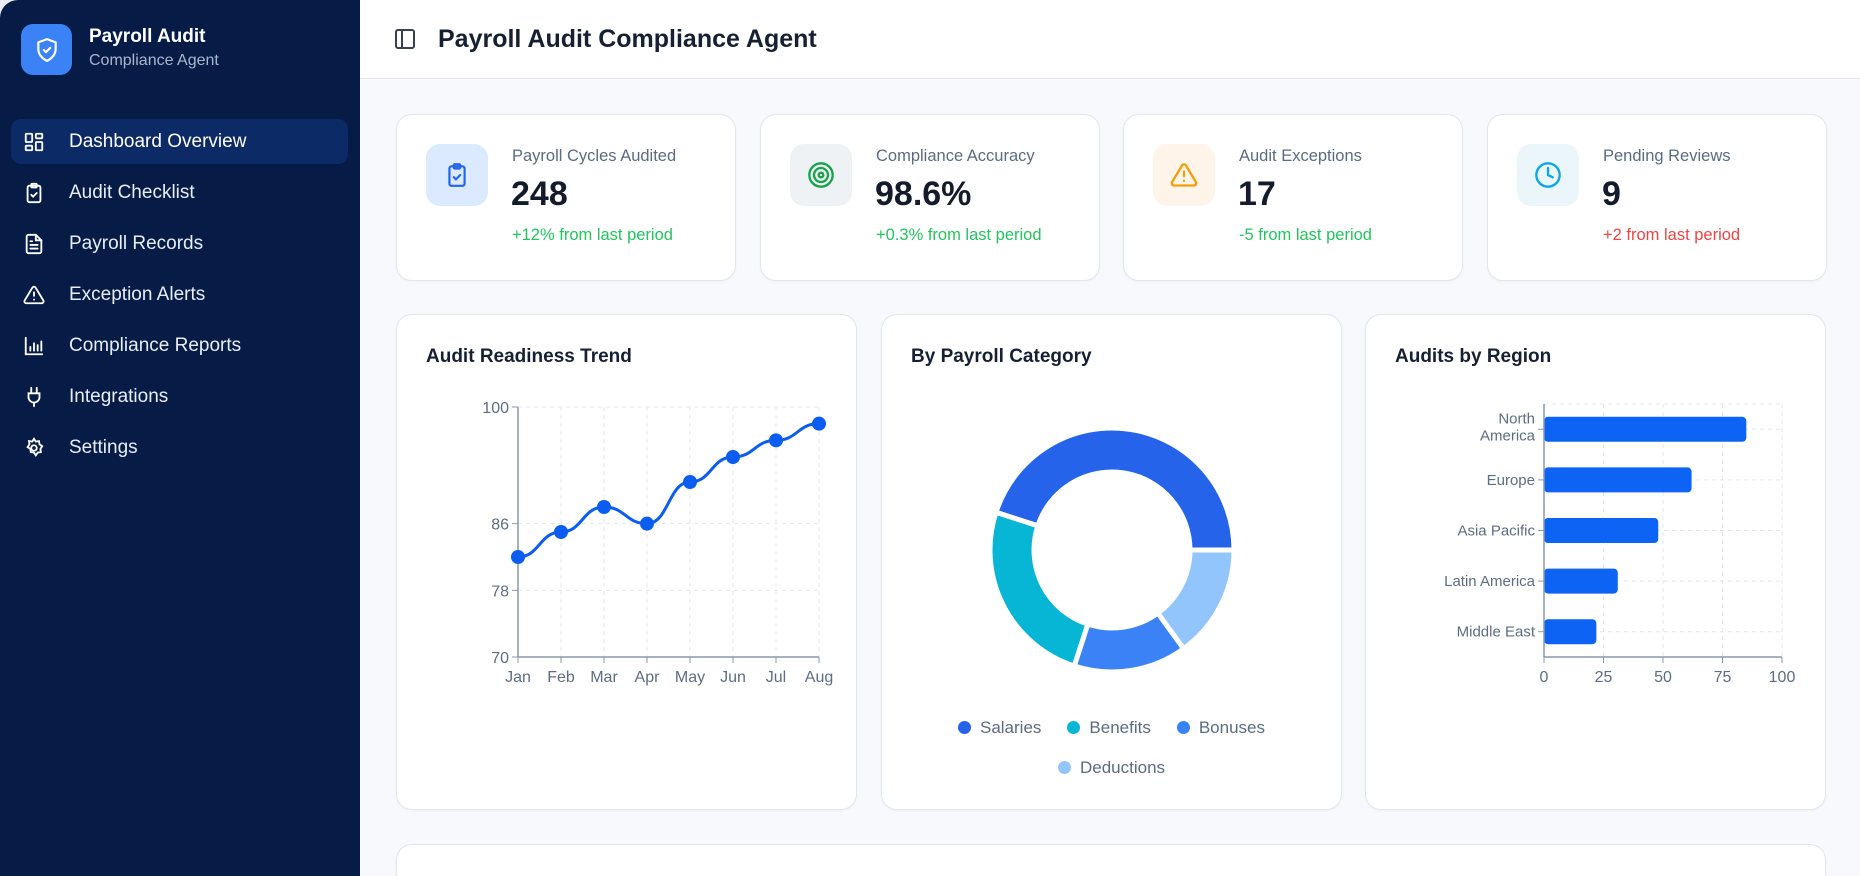  Describe the element at coordinates (1667, 156) in the screenshot. I see `stat-label: Pending Reviews` at that location.